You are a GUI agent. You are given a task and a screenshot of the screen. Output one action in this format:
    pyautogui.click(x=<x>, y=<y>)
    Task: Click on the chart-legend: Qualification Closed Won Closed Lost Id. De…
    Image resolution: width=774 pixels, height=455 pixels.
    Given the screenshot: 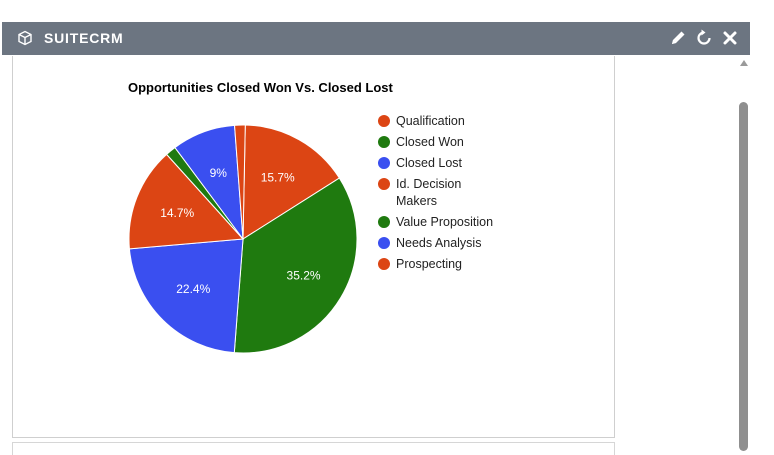 What is the action you would take?
    pyautogui.click(x=458, y=195)
    